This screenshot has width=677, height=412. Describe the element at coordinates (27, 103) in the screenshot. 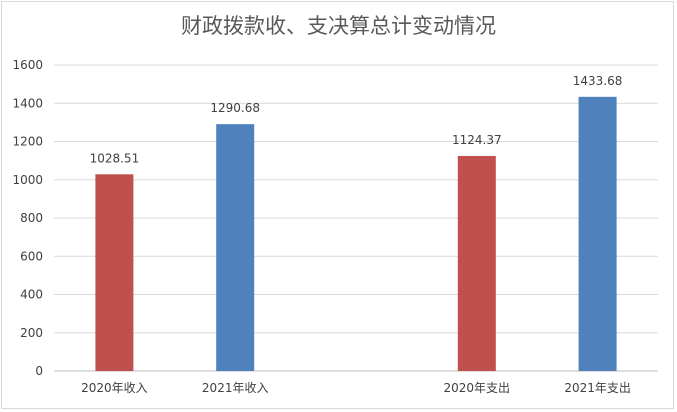

I see `y-tick-label: 1400` at that location.